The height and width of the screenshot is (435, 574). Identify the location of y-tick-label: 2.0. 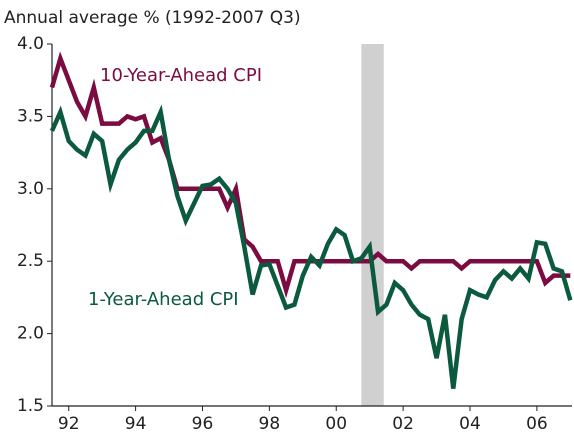
(30, 334).